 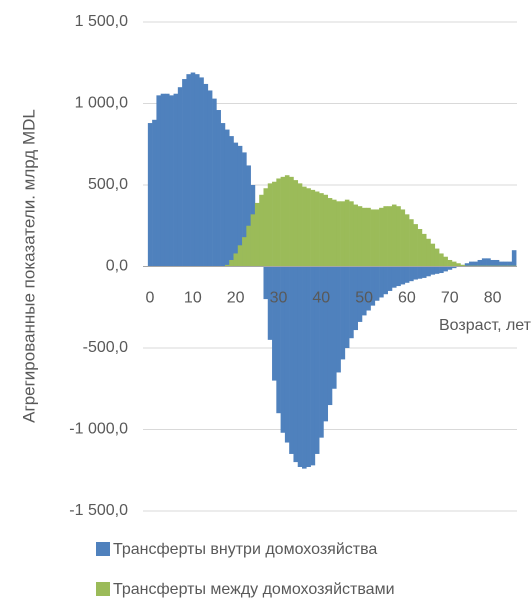 What do you see at coordinates (28, 266) in the screenshot?
I see `y-axis-title: Агрегированные показатели. млрд MDL` at bounding box center [28, 266].